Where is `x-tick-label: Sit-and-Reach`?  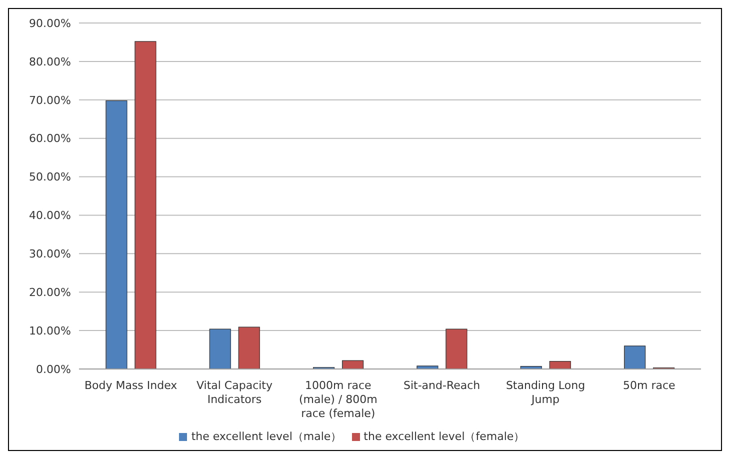 x-tick-label: Sit-and-Reach is located at coordinates (441, 385).